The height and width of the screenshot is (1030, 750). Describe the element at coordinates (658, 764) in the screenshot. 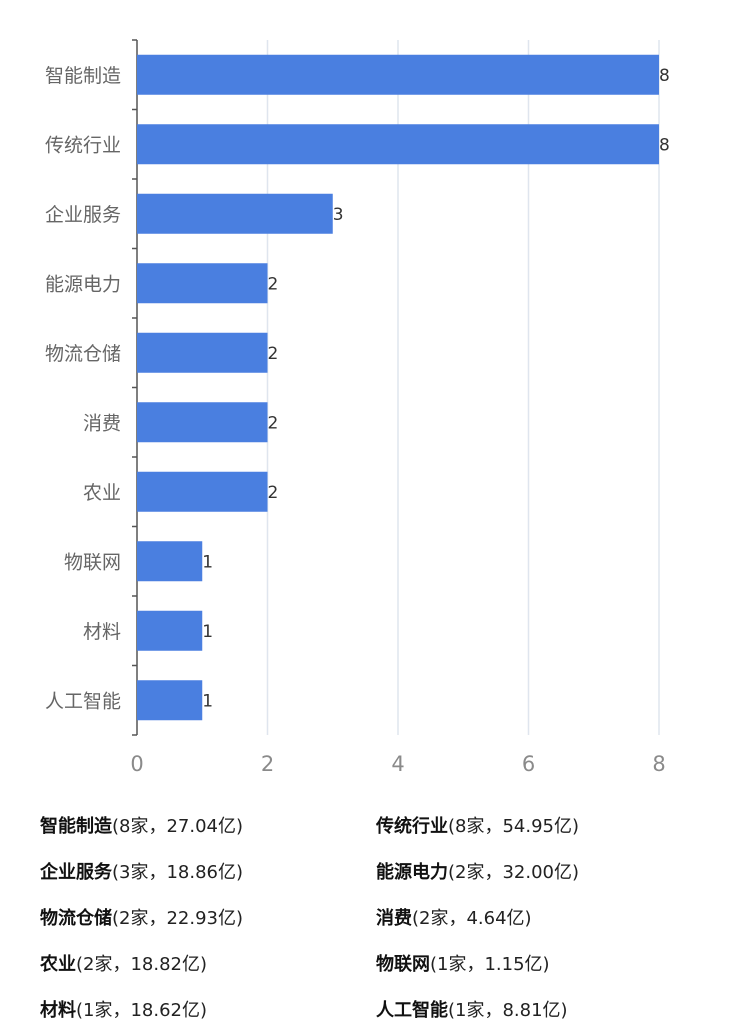

I see `x-tick-label: 8` at that location.